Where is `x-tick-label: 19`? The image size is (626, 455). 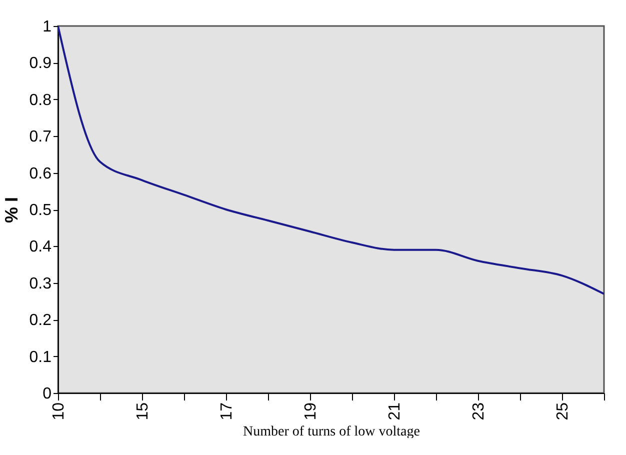 x-tick-label: 19 is located at coordinates (311, 411).